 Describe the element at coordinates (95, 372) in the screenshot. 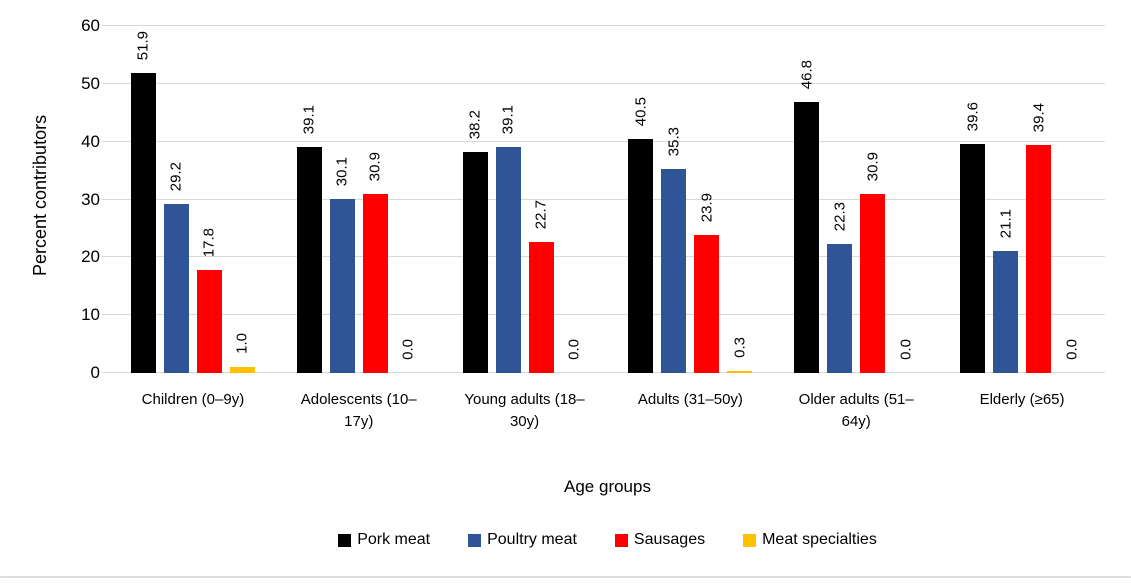

I see `y-tick-label-0: 0` at that location.